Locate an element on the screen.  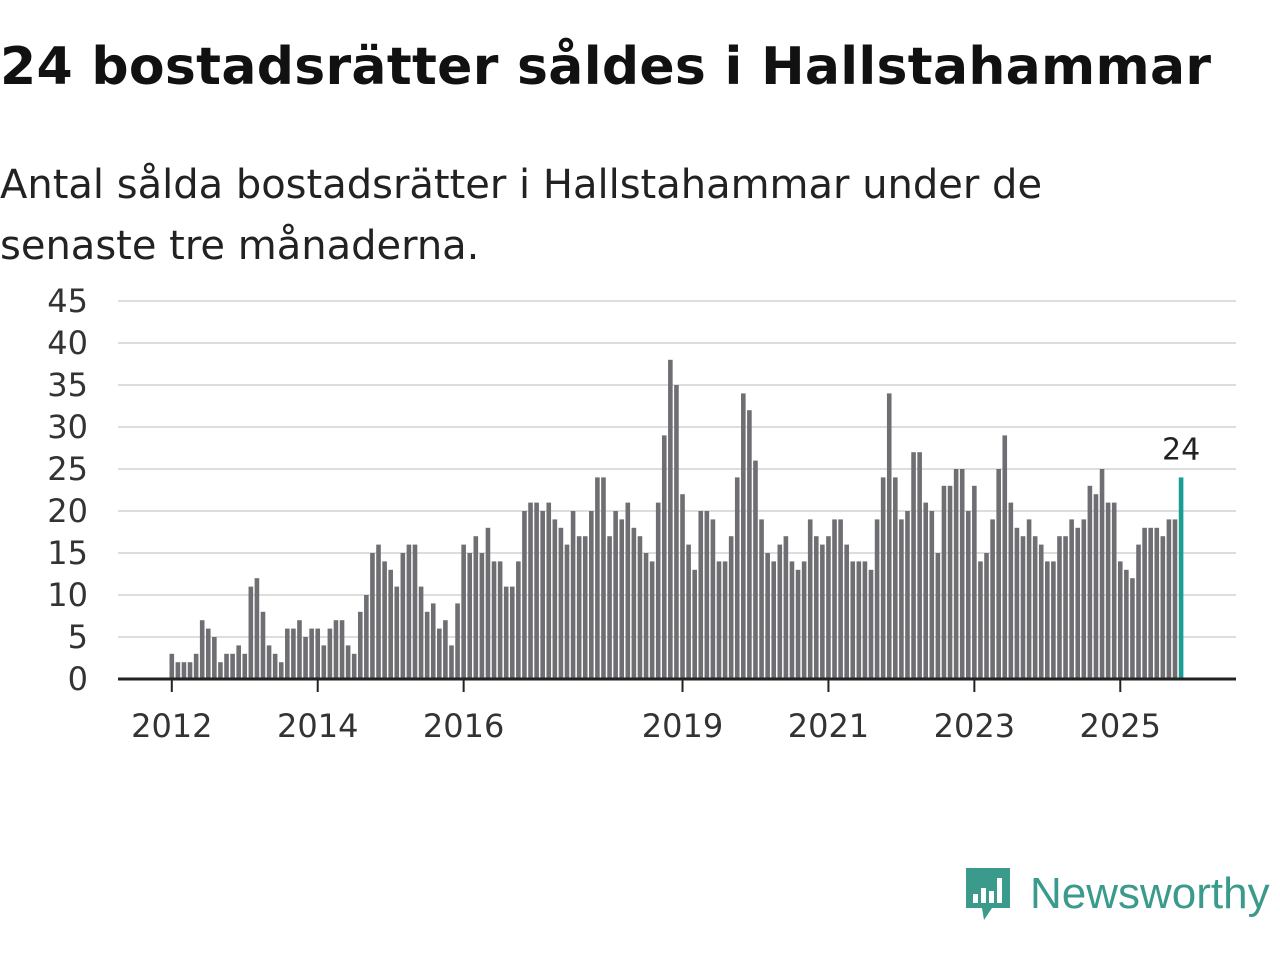
y-tick-label: 45 is located at coordinates (67, 301).